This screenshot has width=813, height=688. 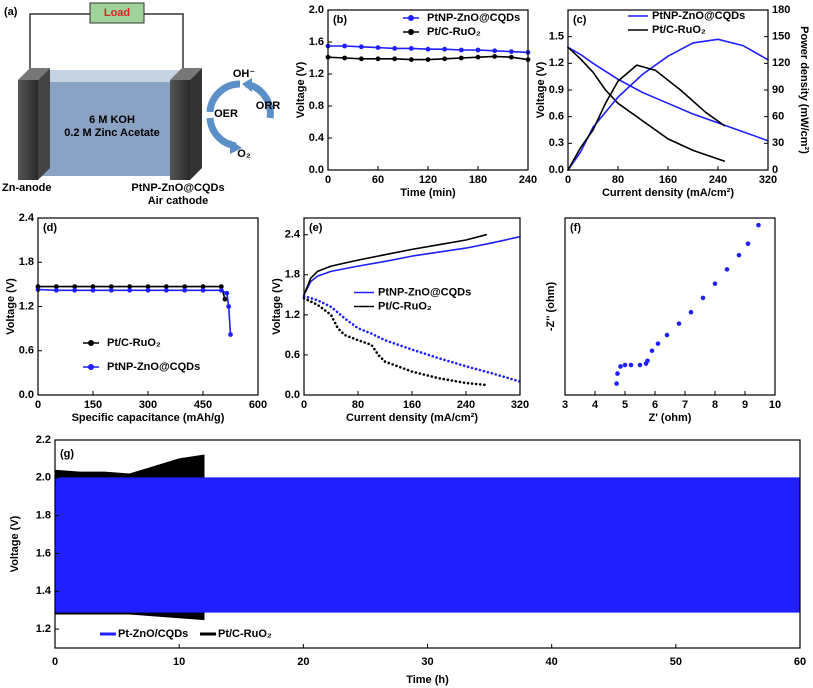 What do you see at coordinates (178, 201) in the screenshot?
I see `cathode-label: Air cathode` at bounding box center [178, 201].